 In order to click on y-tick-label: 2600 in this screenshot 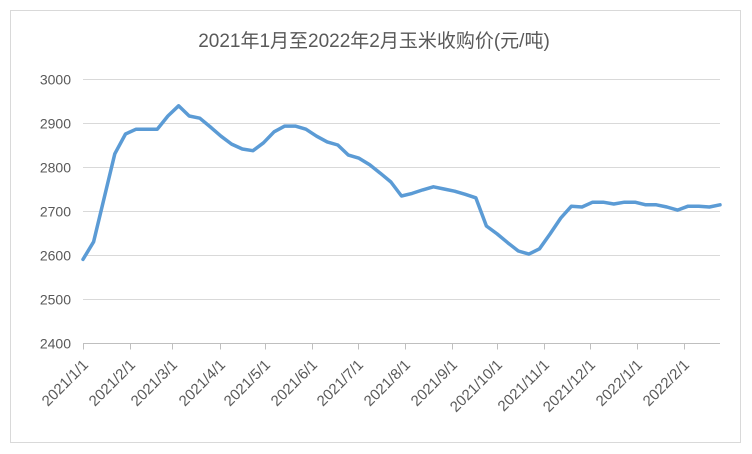, I will do `click(55, 256)`.